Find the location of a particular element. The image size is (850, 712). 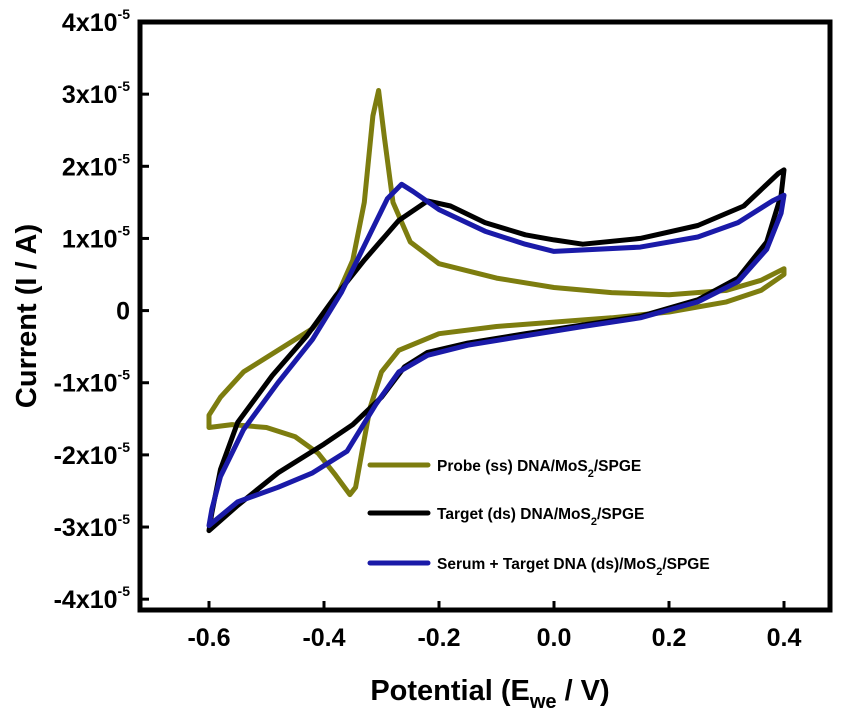

x-tick-label: 0.4 is located at coordinates (784, 638).